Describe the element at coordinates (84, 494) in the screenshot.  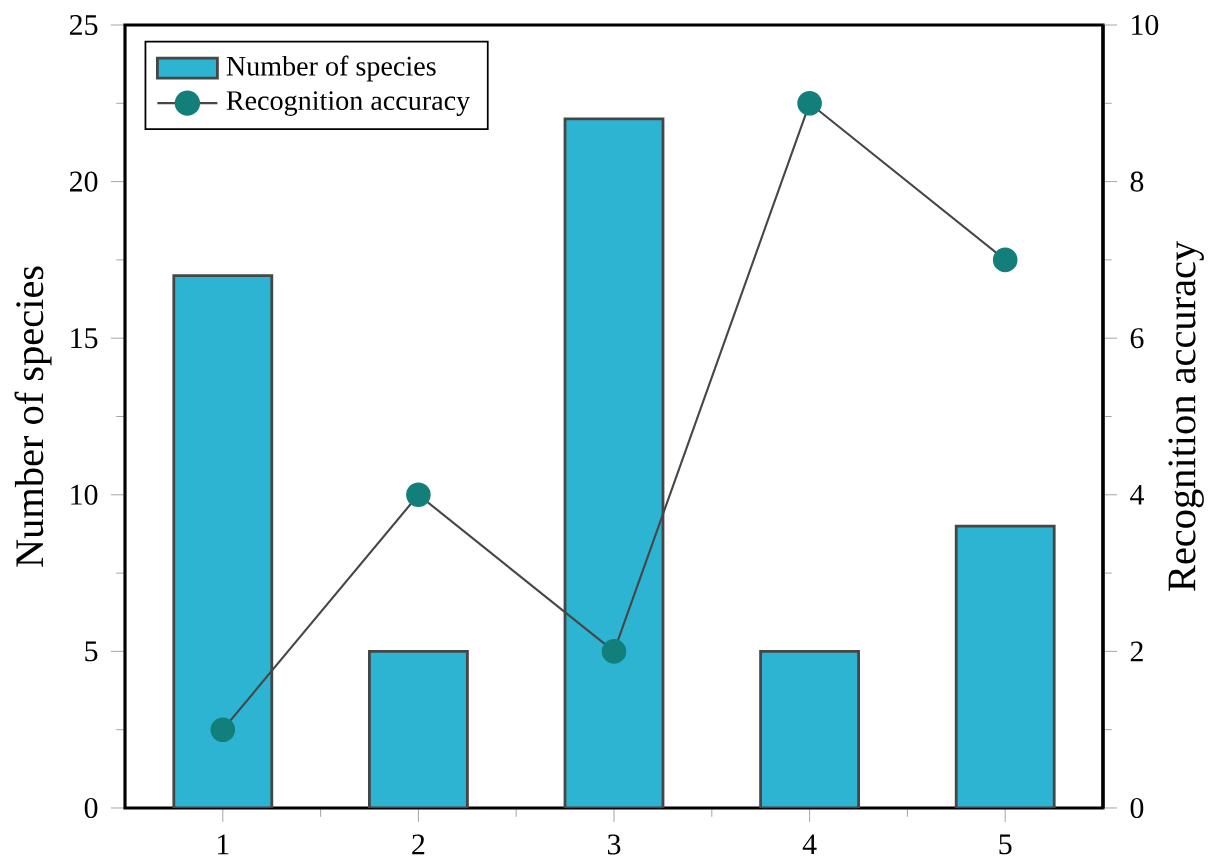
I see `y-tick-label: 10` at that location.